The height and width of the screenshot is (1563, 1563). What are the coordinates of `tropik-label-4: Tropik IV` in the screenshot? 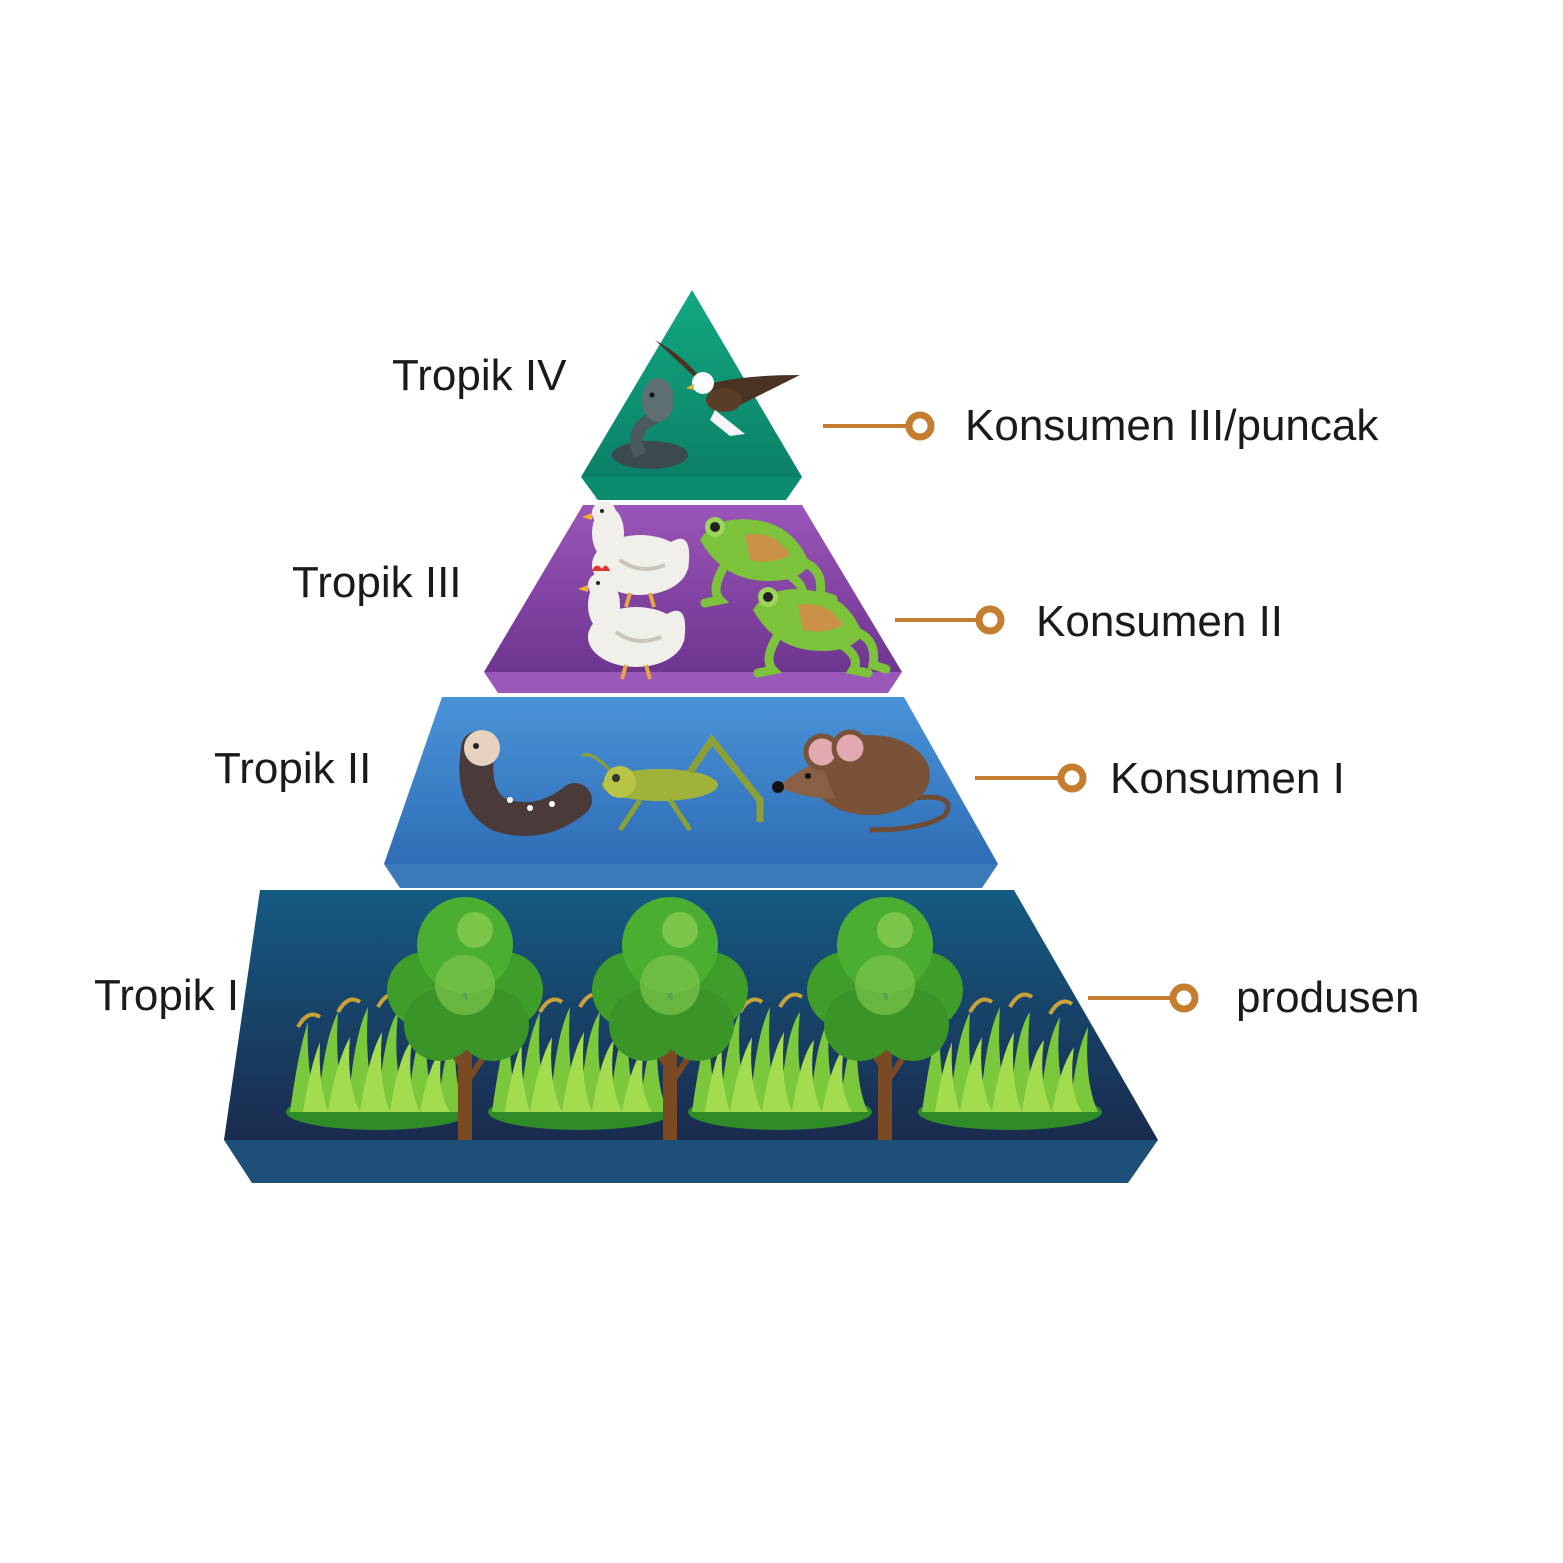 It's located at (479, 375).